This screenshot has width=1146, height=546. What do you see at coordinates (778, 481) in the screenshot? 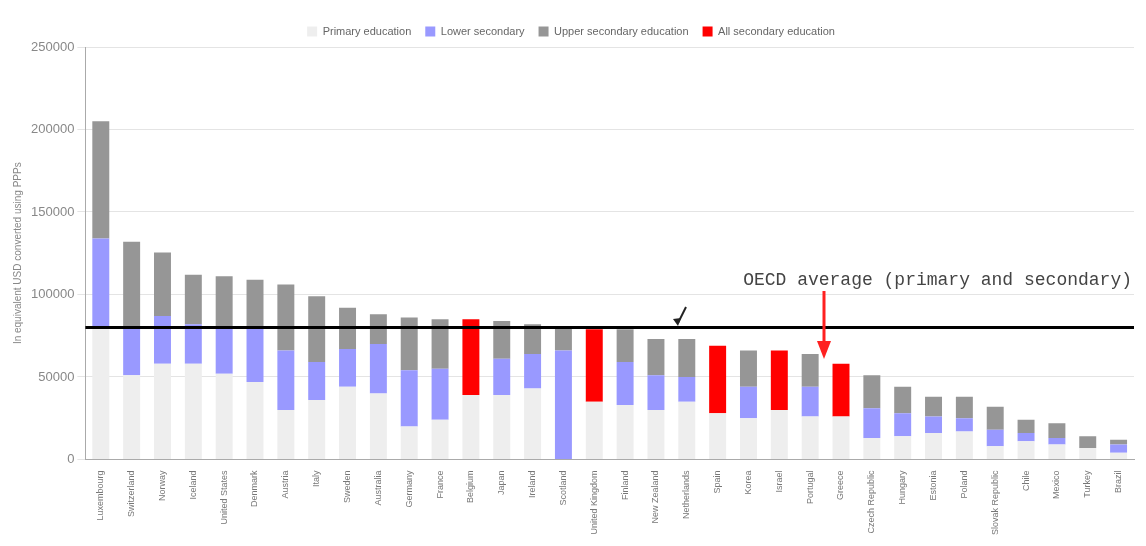
I see `x-tick-label: Israel` at bounding box center [778, 481].